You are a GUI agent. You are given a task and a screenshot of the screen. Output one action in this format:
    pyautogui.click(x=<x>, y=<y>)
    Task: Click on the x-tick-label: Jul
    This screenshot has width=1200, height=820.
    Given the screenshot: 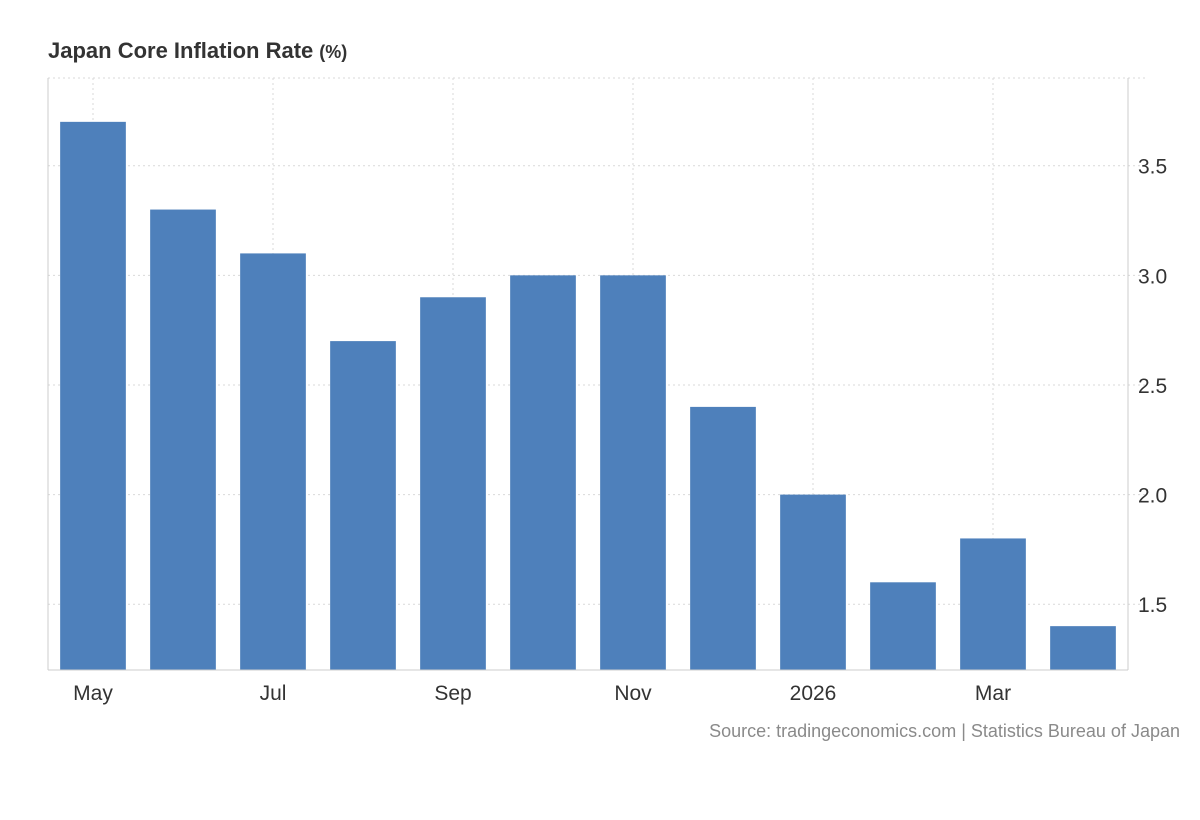 What is the action you would take?
    pyautogui.click(x=273, y=693)
    